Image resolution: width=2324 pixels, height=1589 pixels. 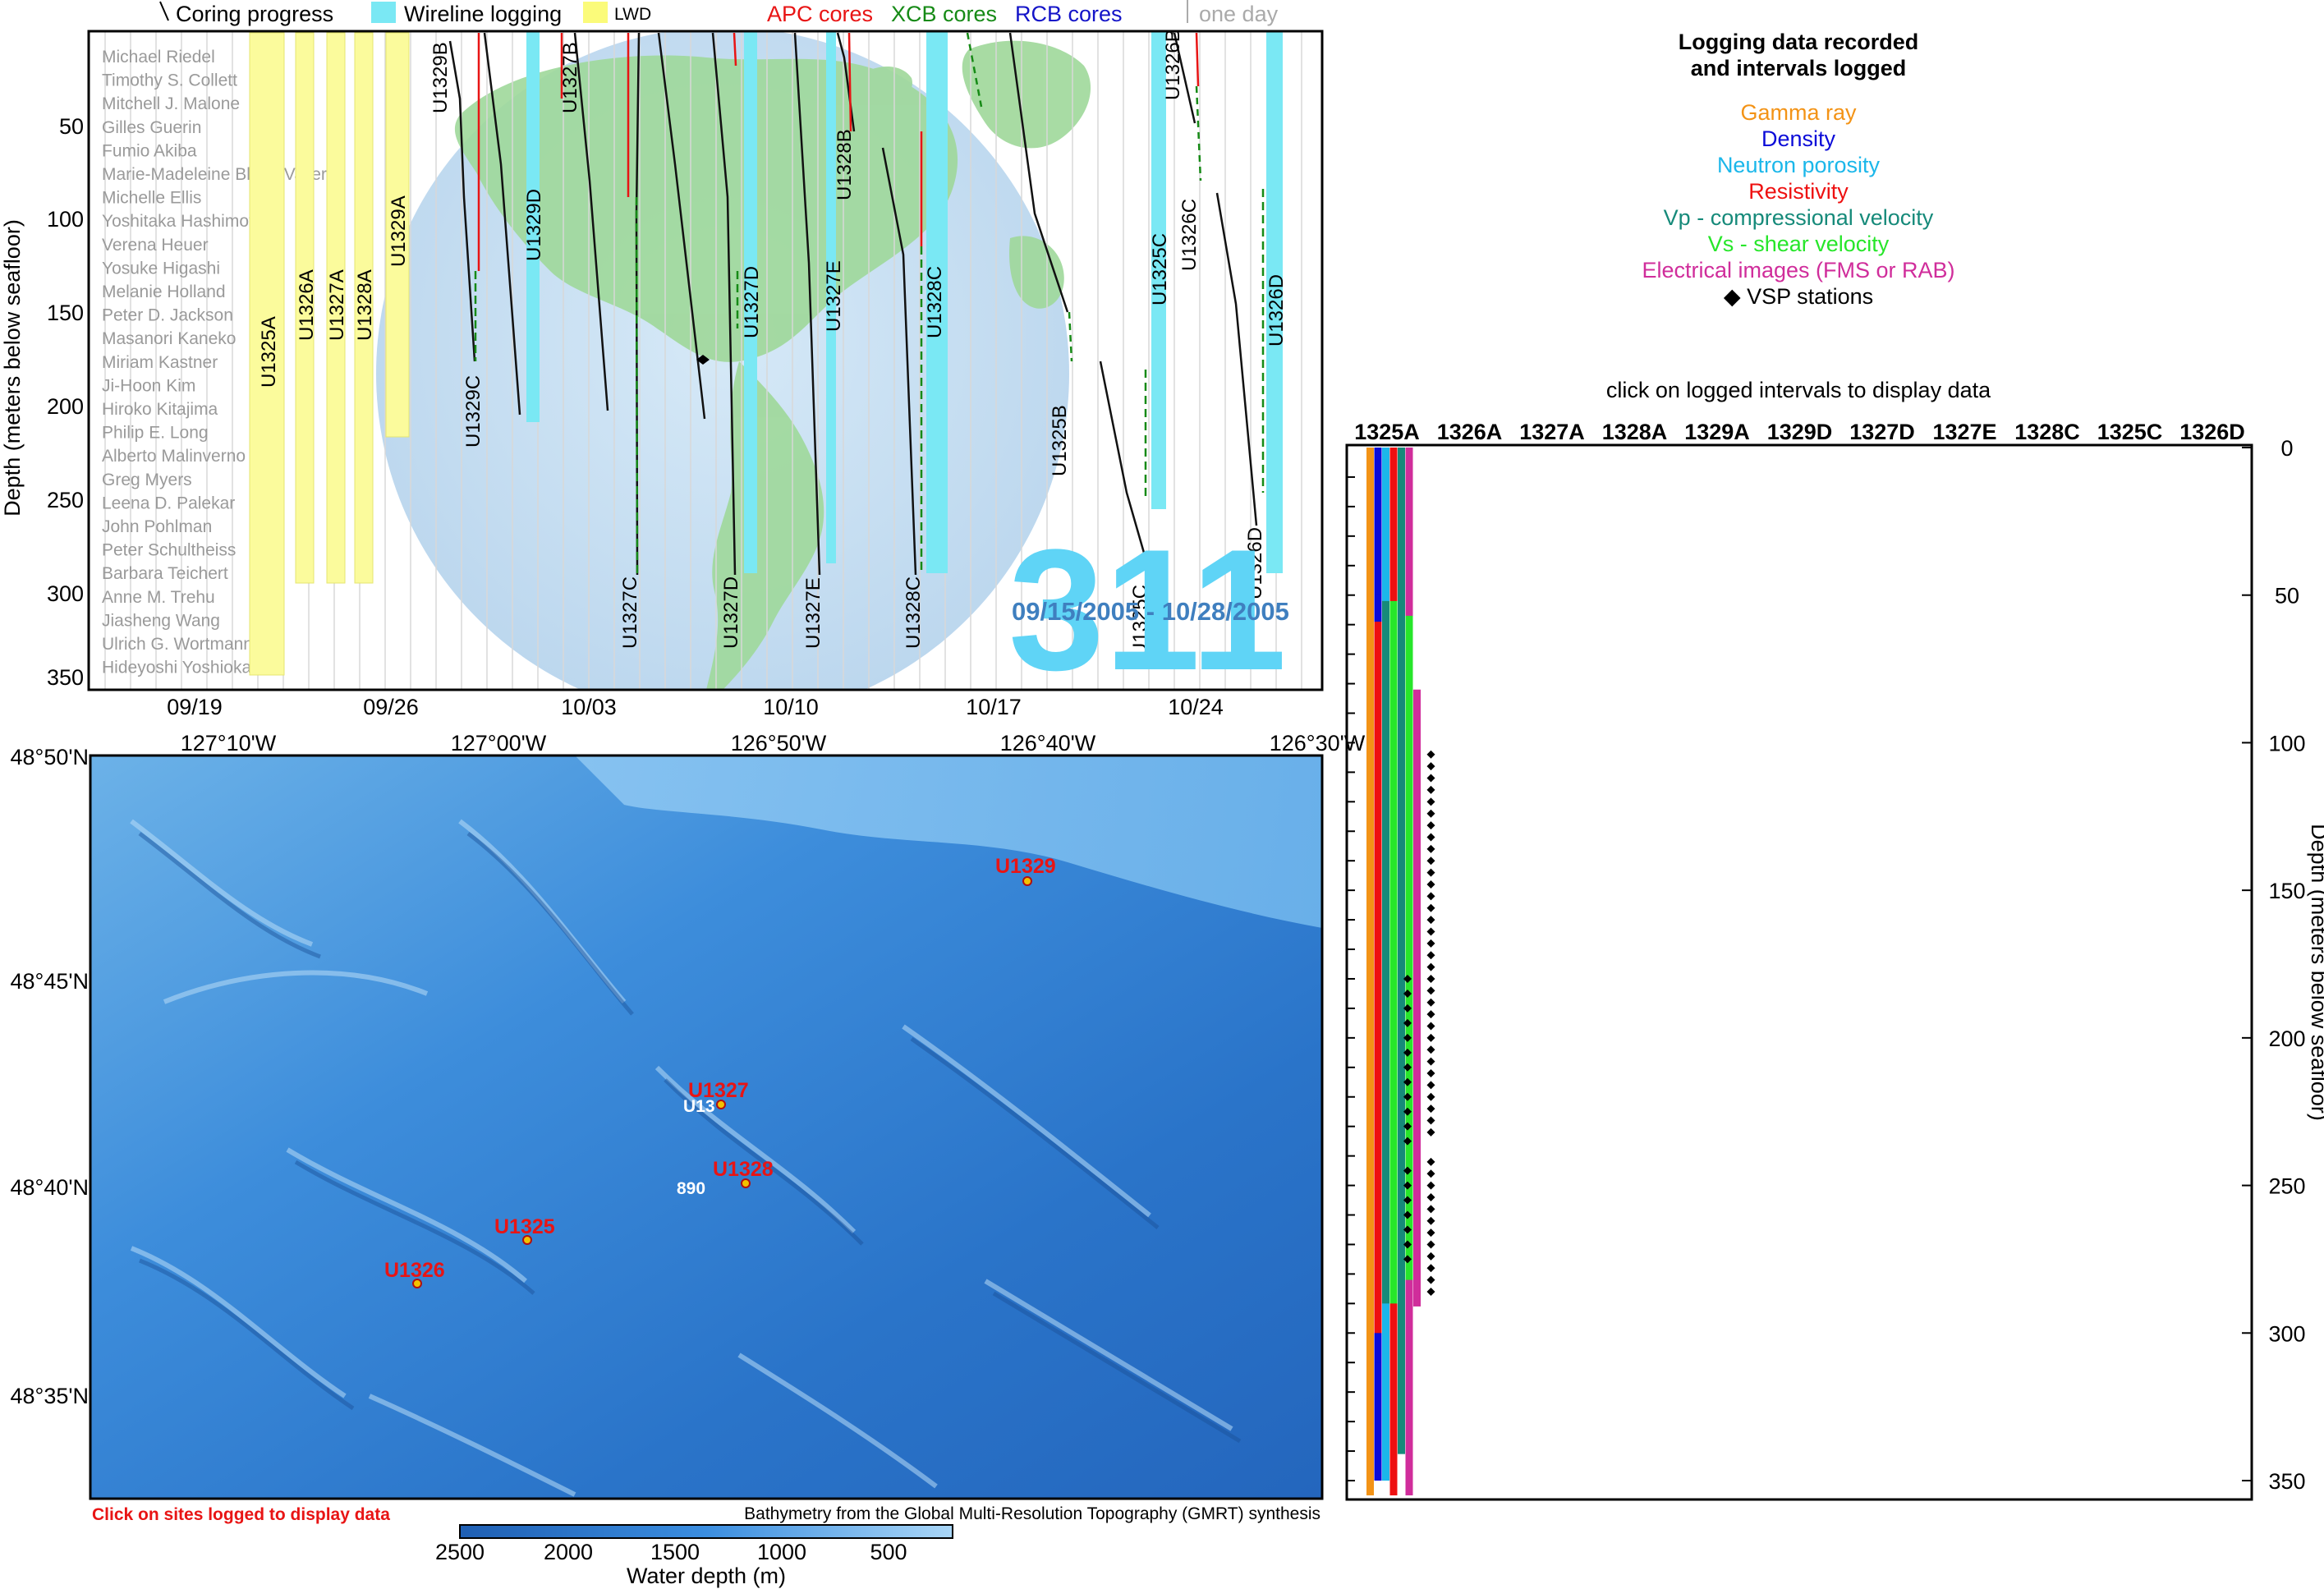 I want to click on site-marker-u1327, so click(x=721, y=1104).